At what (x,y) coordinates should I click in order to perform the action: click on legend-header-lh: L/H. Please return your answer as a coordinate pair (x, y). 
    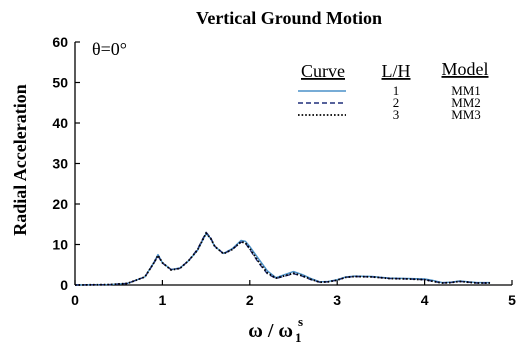
    Looking at the image, I should click on (396, 71).